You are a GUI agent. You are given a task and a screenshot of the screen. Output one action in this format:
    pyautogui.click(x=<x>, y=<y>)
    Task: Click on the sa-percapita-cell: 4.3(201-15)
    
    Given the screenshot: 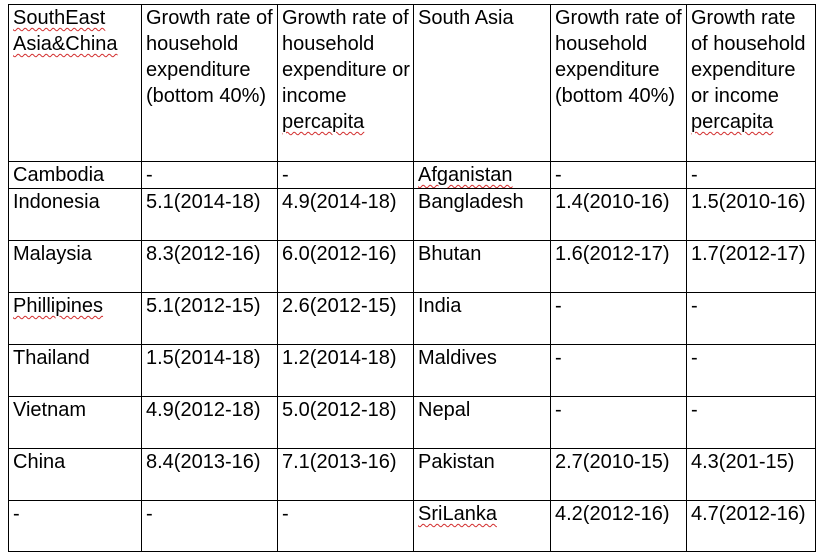 What is the action you would take?
    pyautogui.click(x=751, y=474)
    